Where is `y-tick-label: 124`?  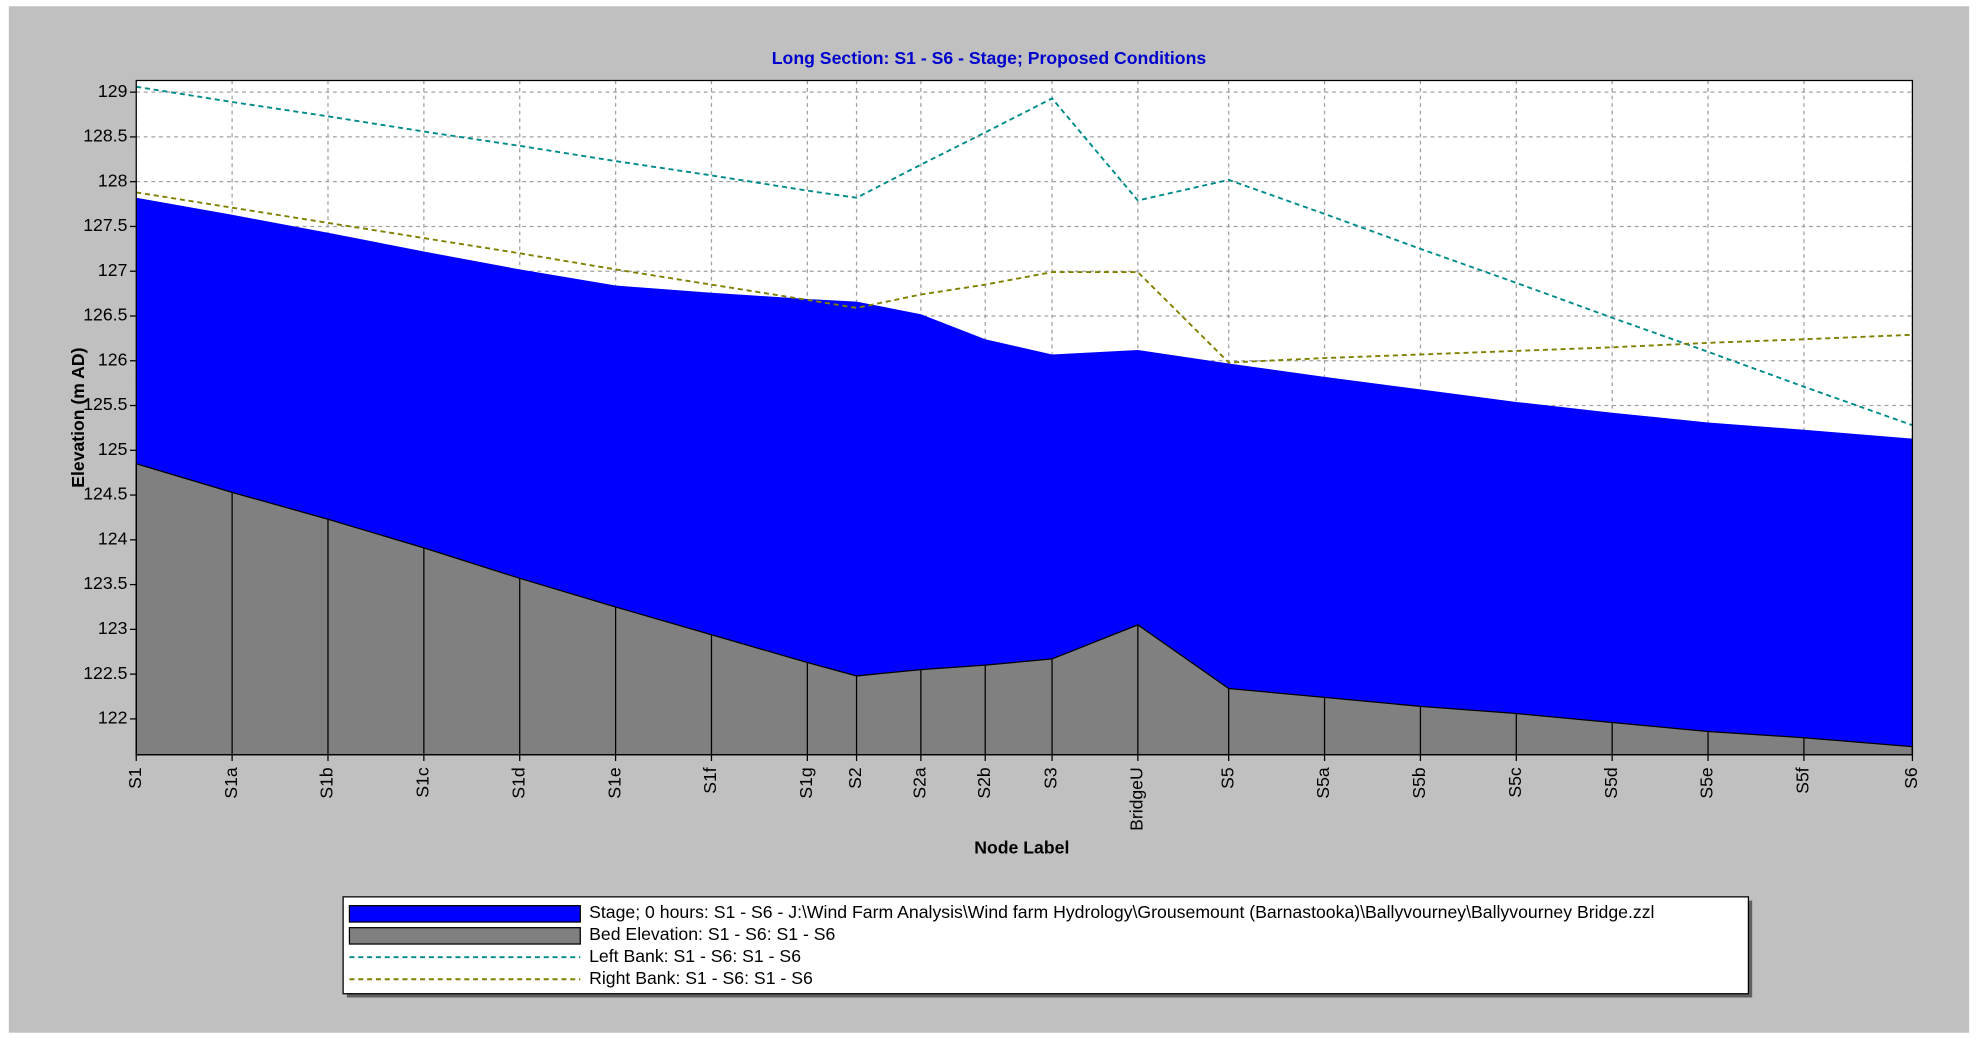
y-tick-label: 124 is located at coordinates (113, 539).